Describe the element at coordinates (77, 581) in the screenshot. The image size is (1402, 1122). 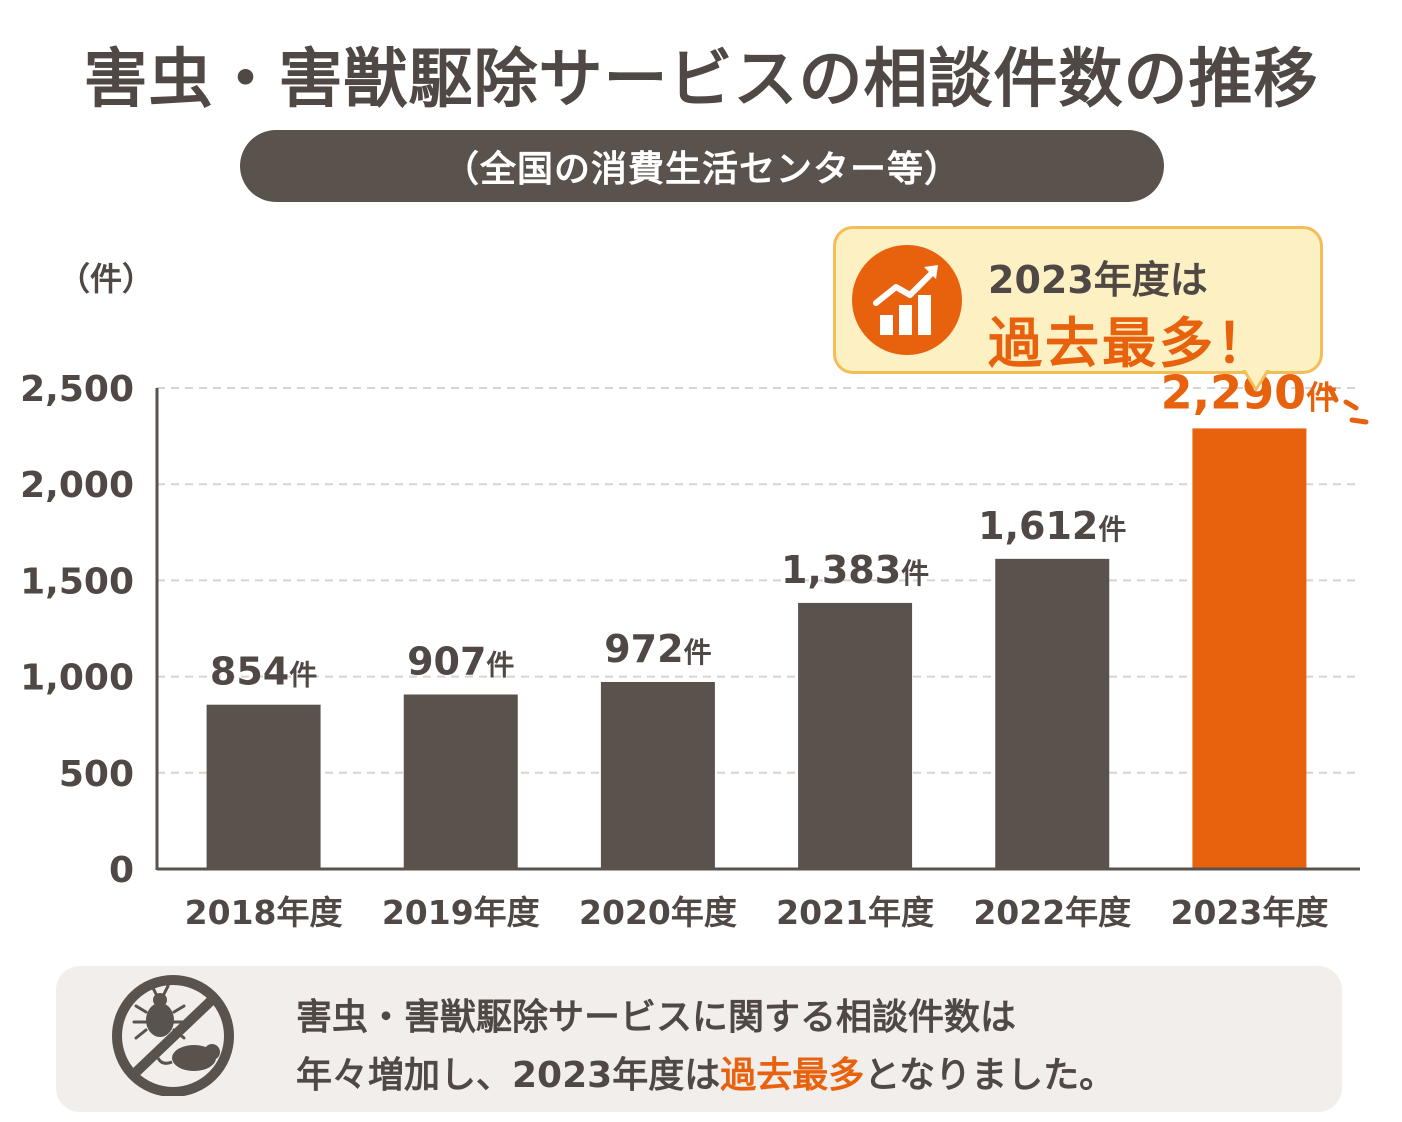
I see `y-tick-label: 1,500` at that location.